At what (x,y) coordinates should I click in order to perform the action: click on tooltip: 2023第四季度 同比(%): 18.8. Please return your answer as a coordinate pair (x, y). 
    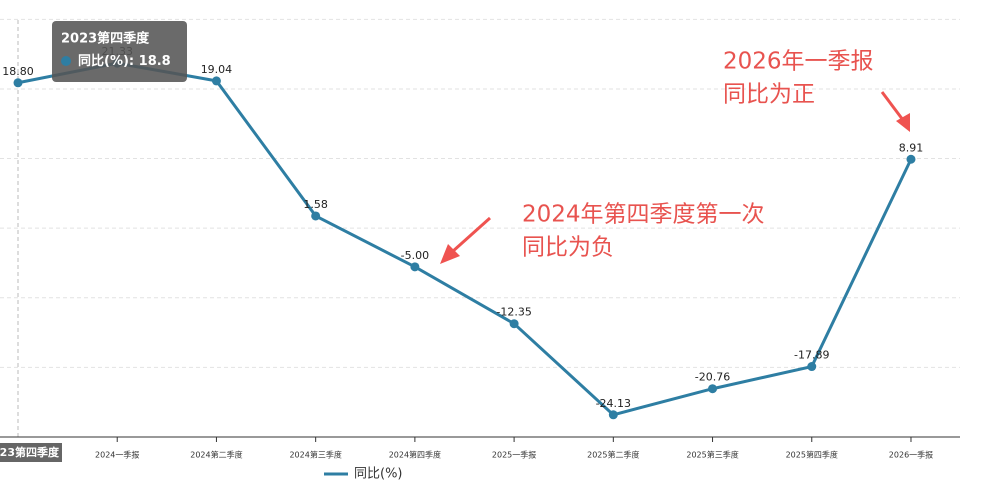
    Looking at the image, I should click on (119, 51).